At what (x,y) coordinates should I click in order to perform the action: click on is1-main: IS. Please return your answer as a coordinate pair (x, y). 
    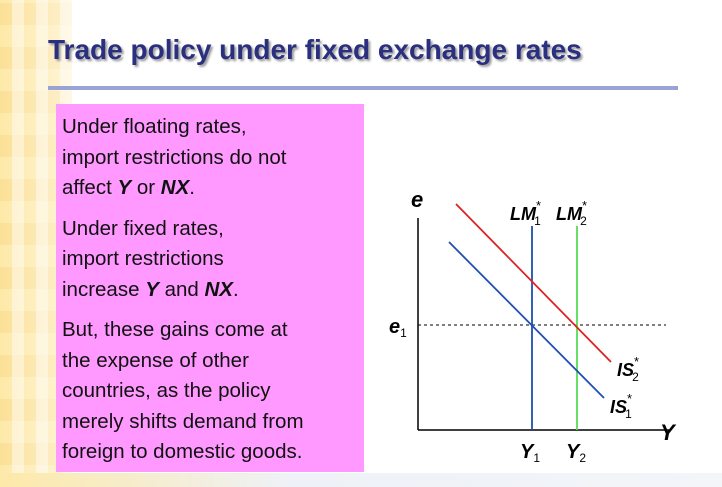
    Looking at the image, I should click on (618, 407).